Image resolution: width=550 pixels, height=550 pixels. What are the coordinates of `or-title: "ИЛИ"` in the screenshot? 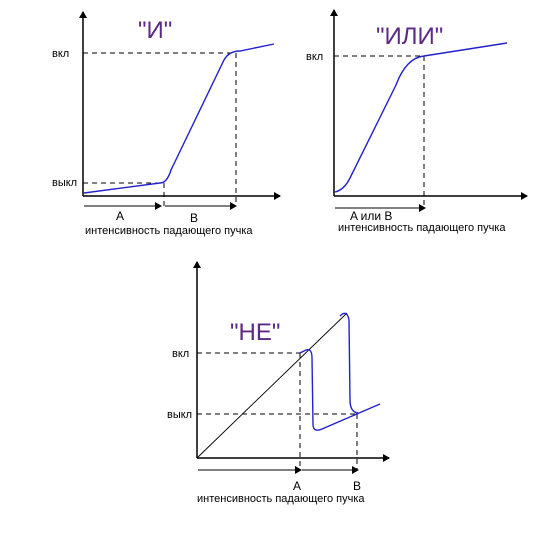 It's located at (409, 36).